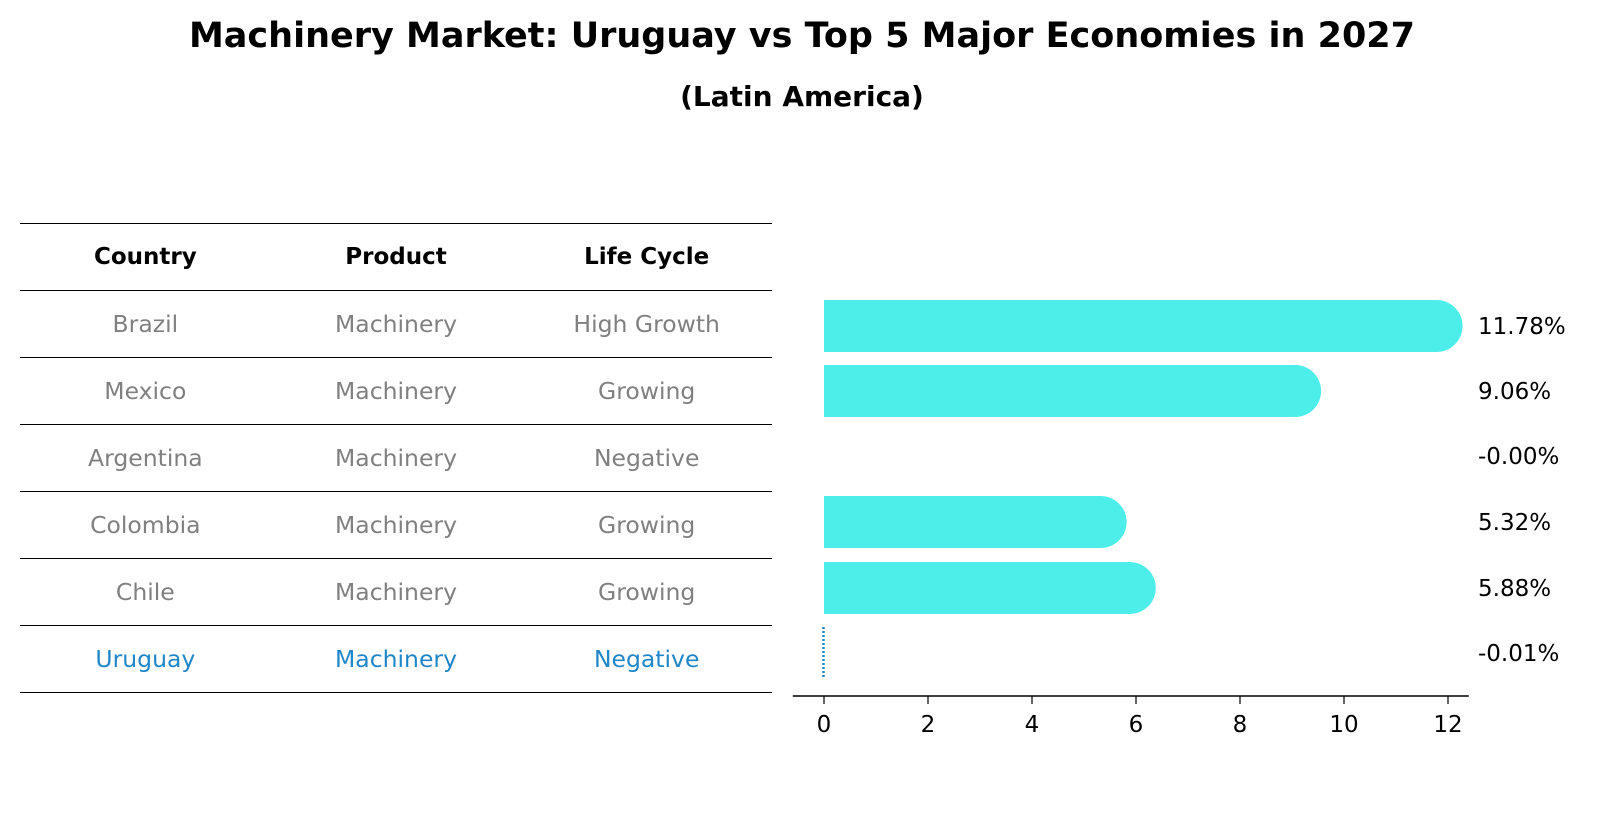 This screenshot has width=1604, height=823. I want to click on chart-subtitle: (Latin America), so click(802, 96).